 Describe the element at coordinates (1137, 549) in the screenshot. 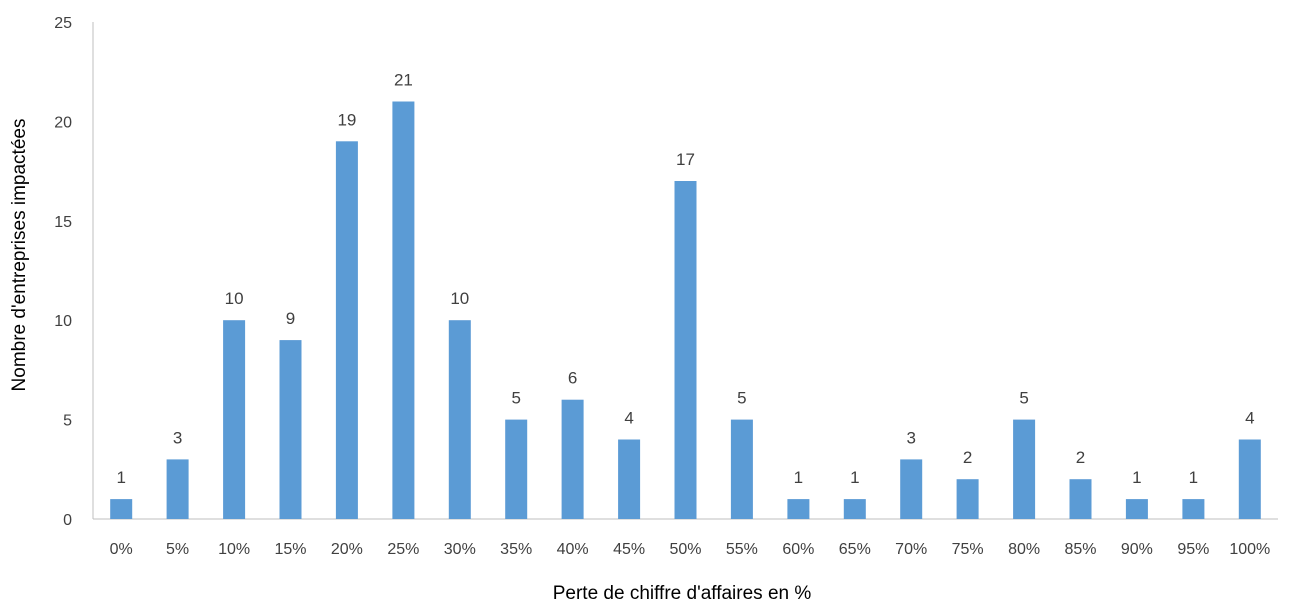

I see `x-tick-label: 90%` at that location.